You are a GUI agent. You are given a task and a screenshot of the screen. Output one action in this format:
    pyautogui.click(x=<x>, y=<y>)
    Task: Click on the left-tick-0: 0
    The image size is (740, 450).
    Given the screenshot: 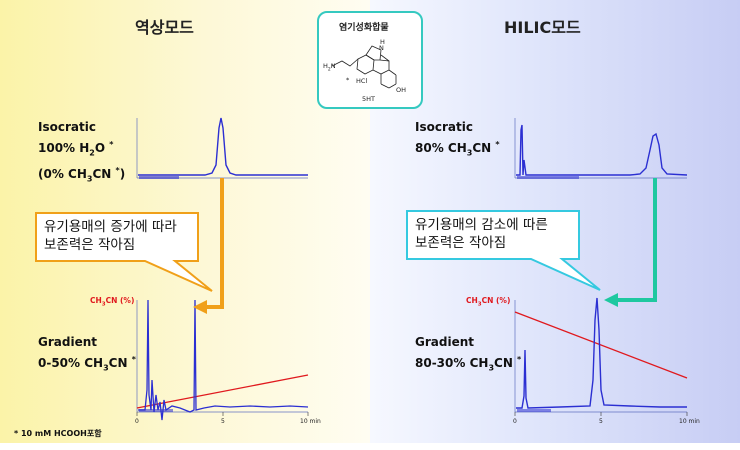 What is the action you would take?
    pyautogui.click(x=137, y=421)
    